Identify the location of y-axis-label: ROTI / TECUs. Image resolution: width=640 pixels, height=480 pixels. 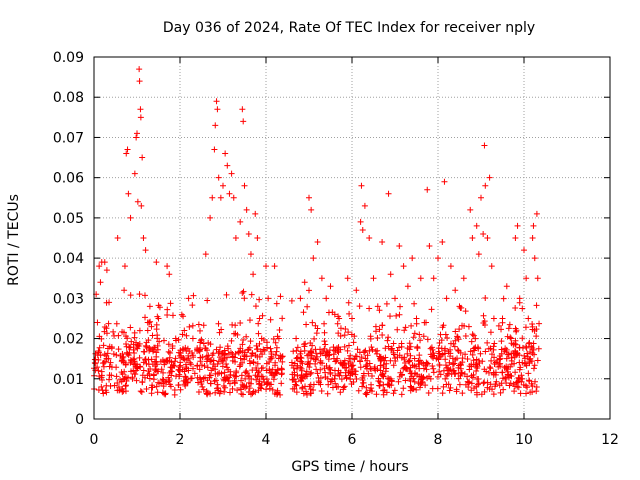
(14, 240).